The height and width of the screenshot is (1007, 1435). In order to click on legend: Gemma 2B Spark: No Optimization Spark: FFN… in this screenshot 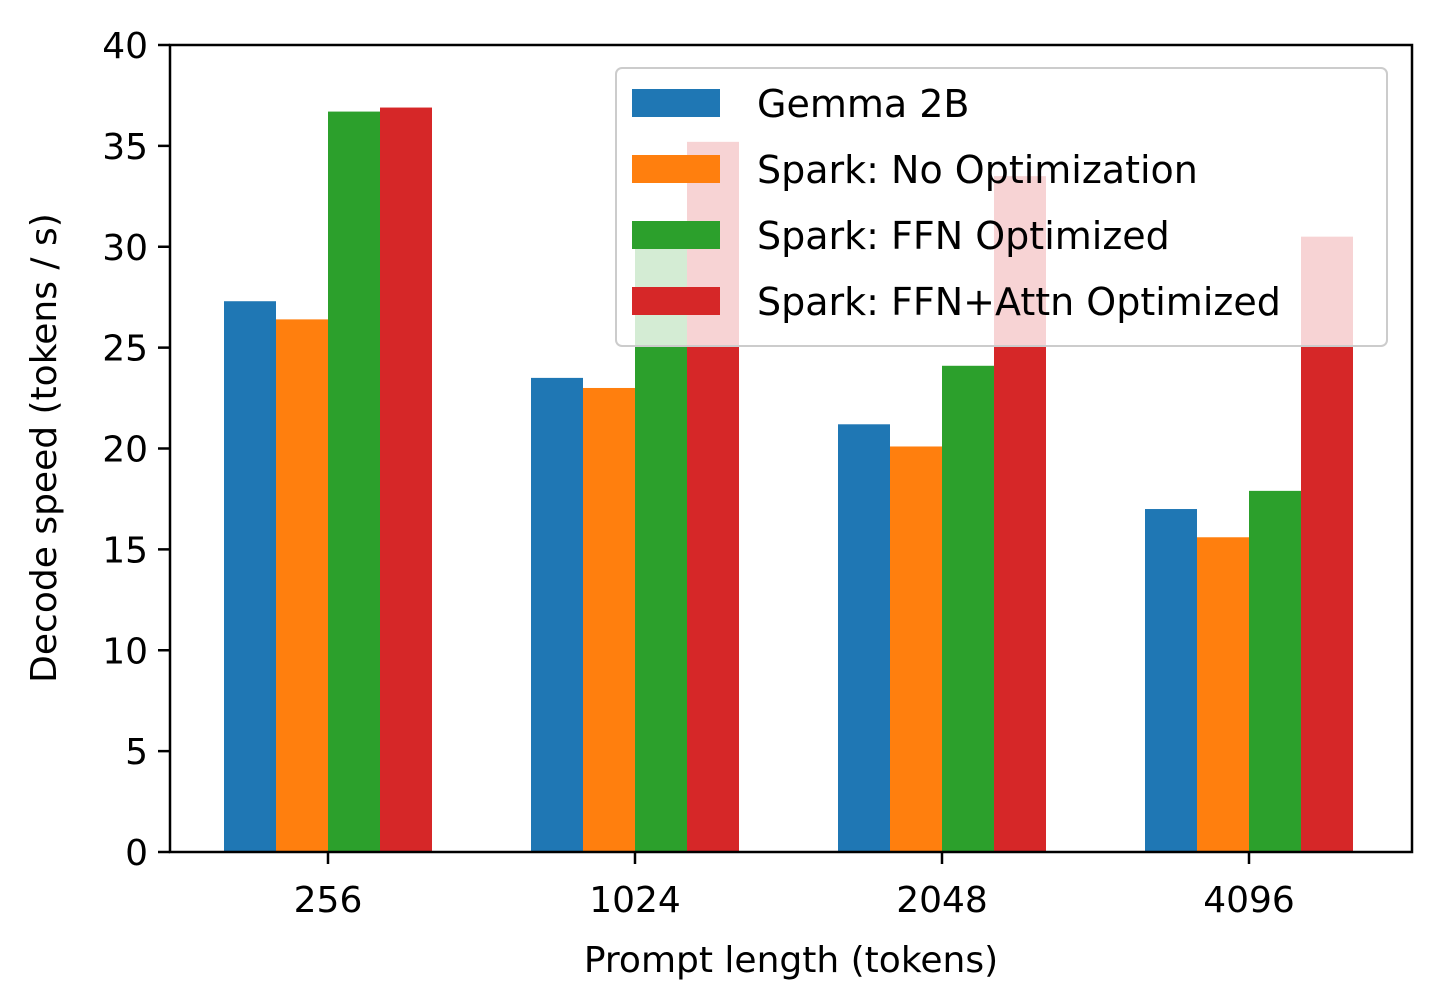, I will do `click(1001, 207)`.